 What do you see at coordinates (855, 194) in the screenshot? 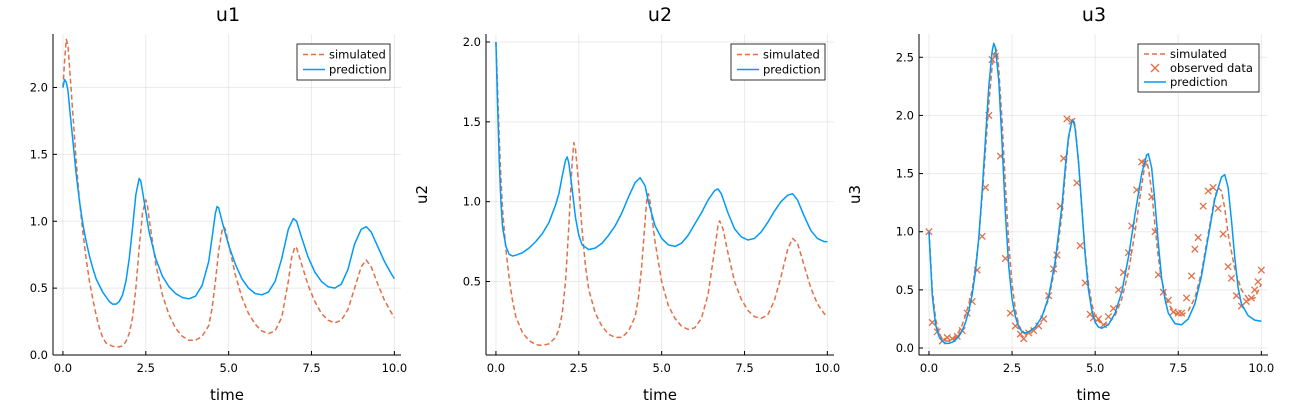
I see `y-axis-label: u3` at bounding box center [855, 194].